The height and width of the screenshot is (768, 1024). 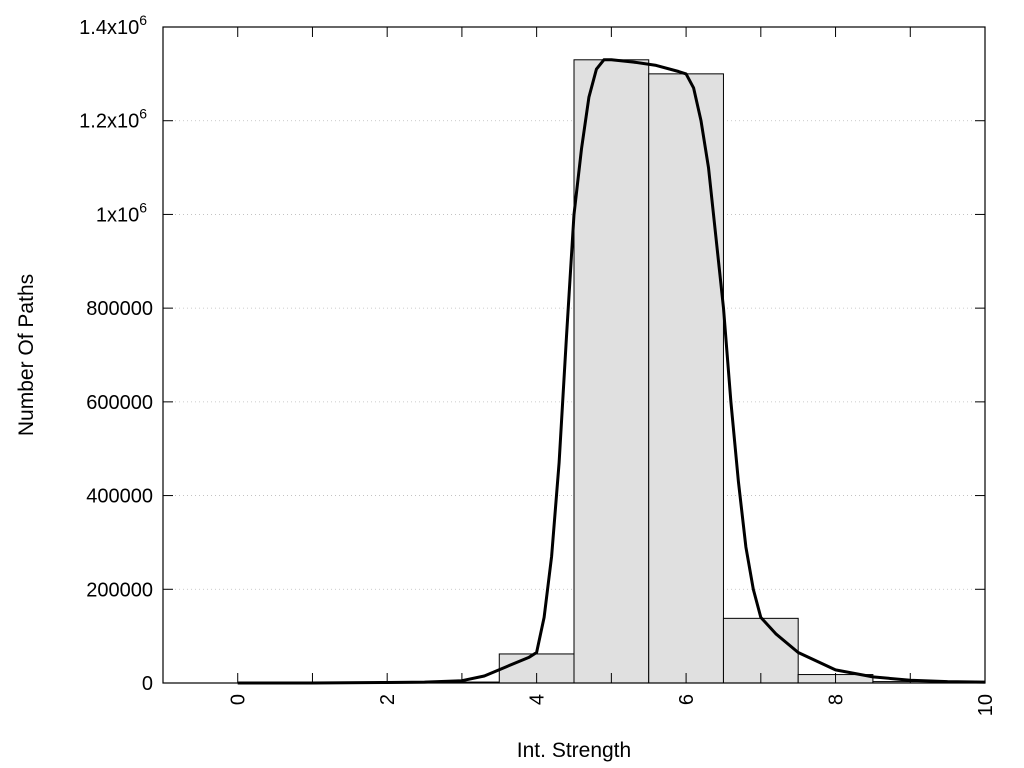 What do you see at coordinates (986, 705) in the screenshot?
I see `x-tick-label: 10` at bounding box center [986, 705].